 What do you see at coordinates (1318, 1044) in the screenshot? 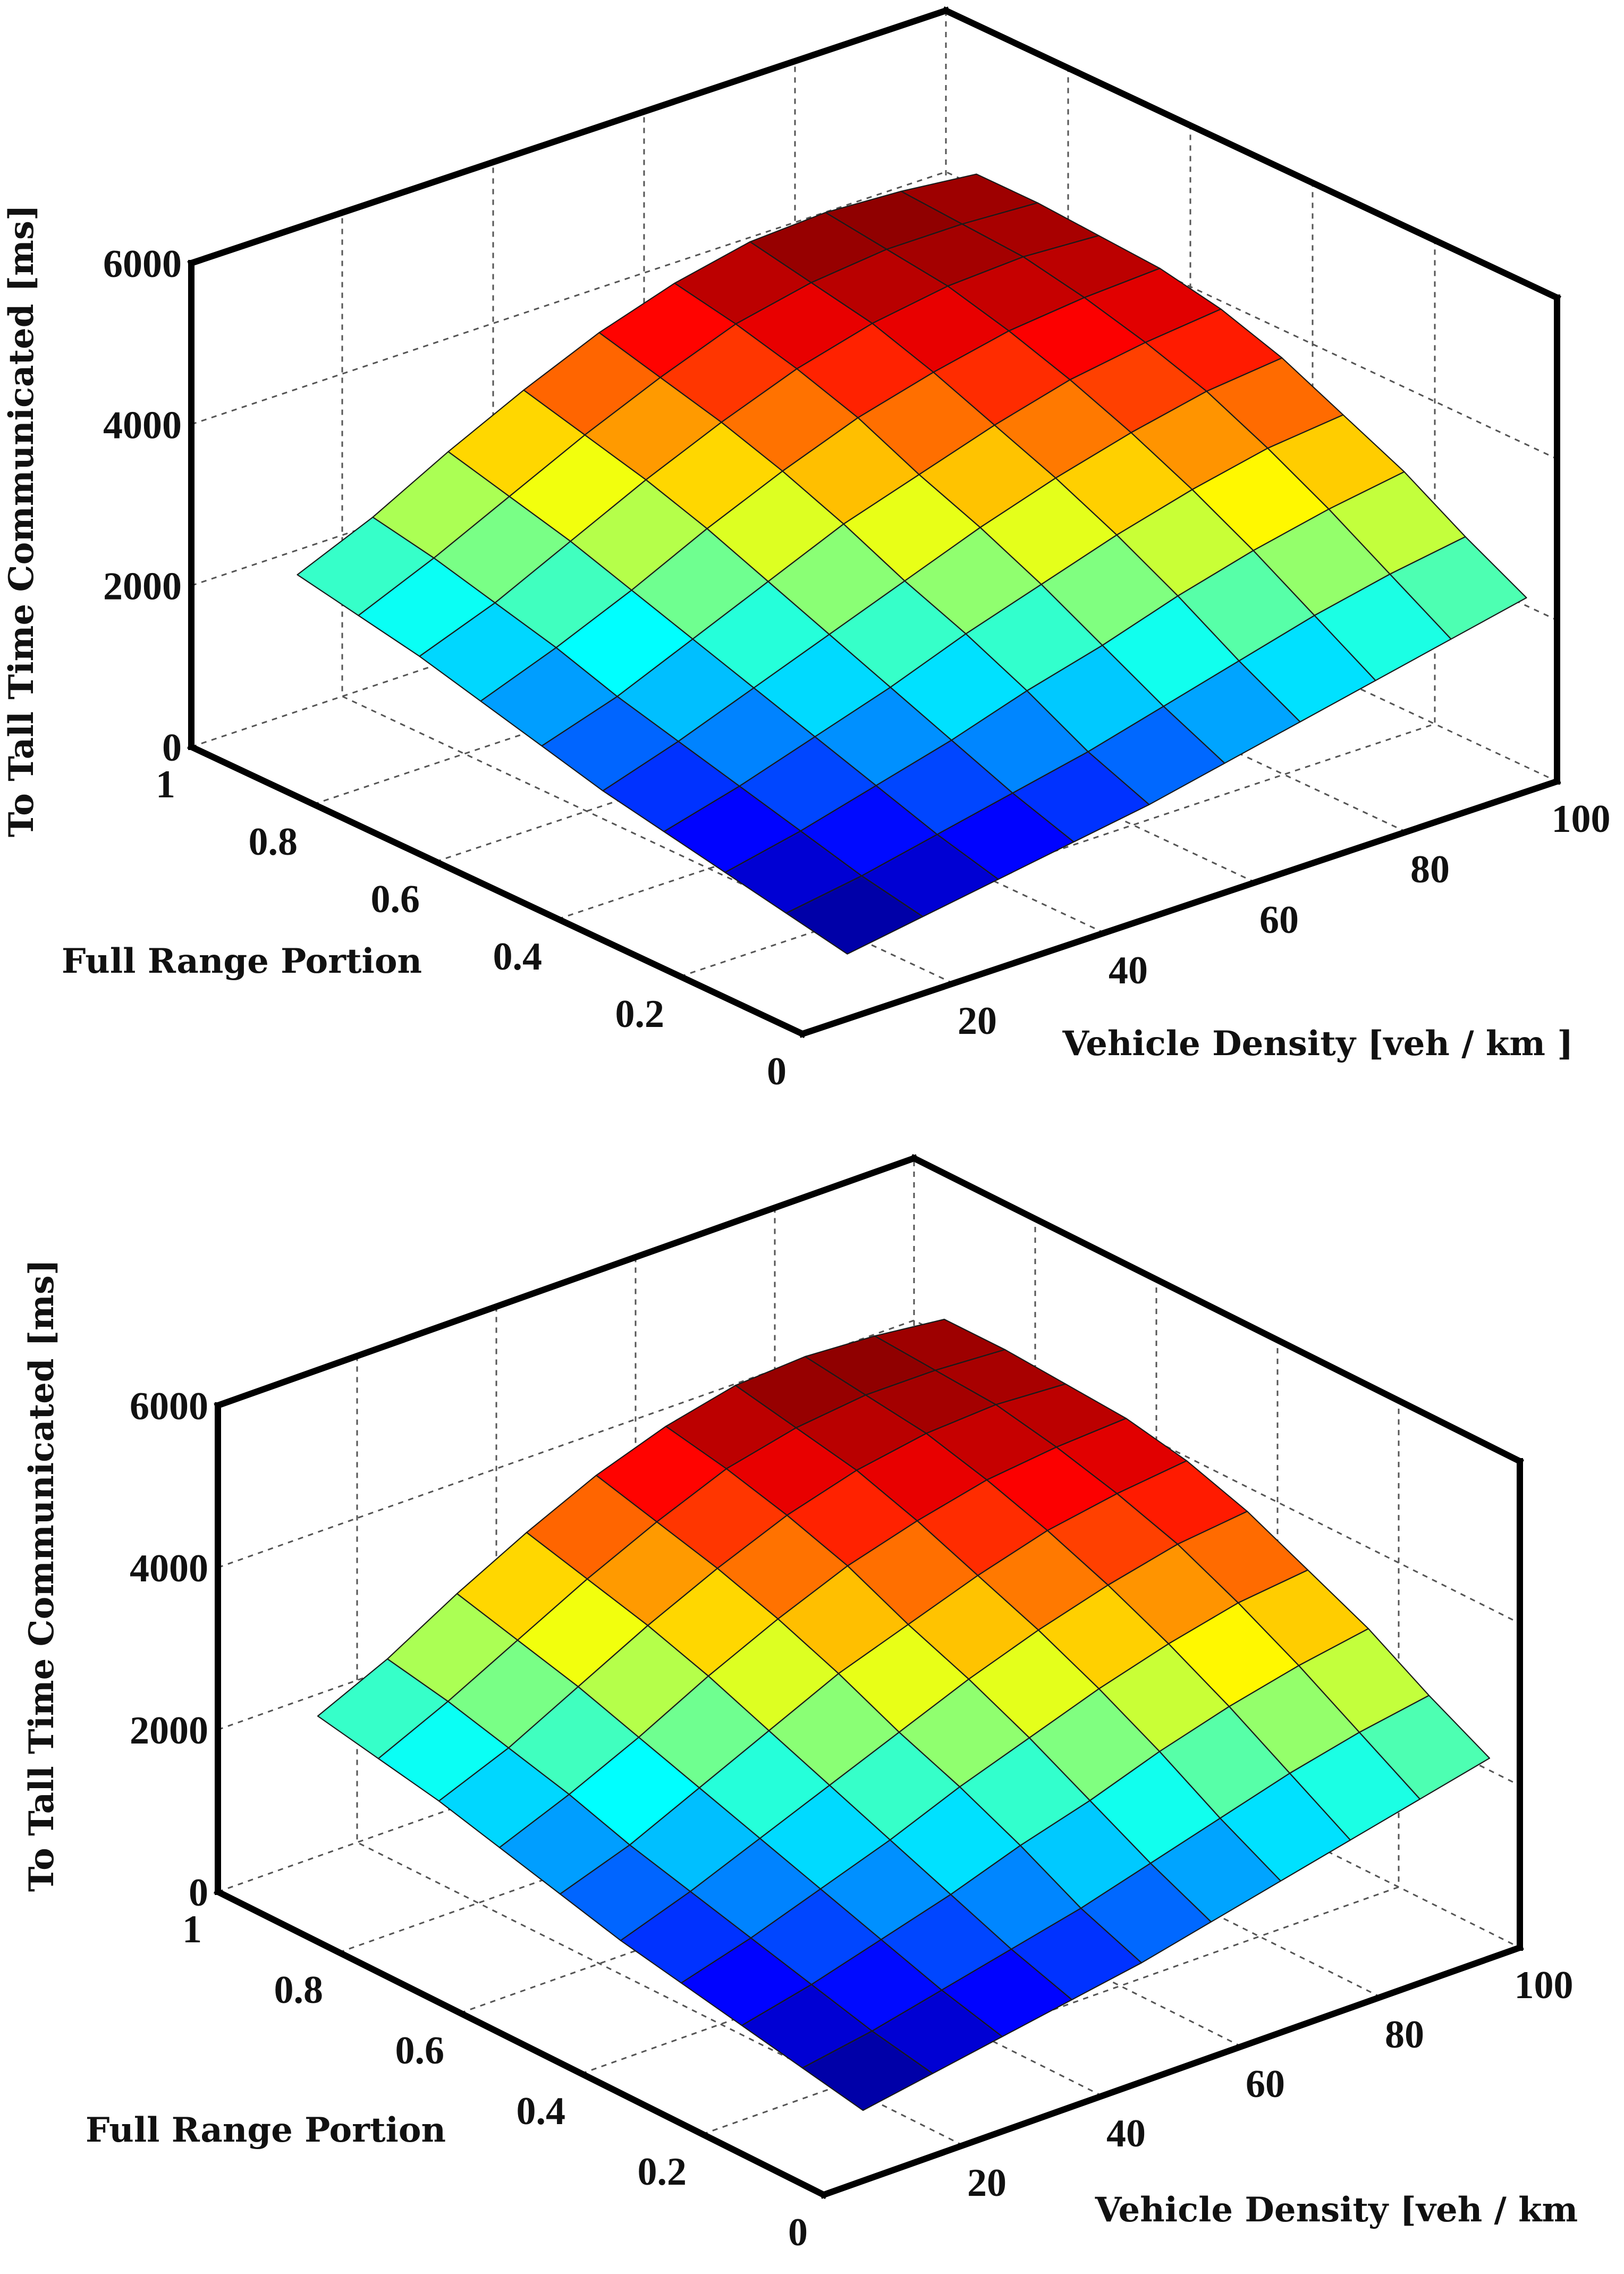
I see `x-axis-title: Vehicle Density [veh / km ]` at bounding box center [1318, 1044].